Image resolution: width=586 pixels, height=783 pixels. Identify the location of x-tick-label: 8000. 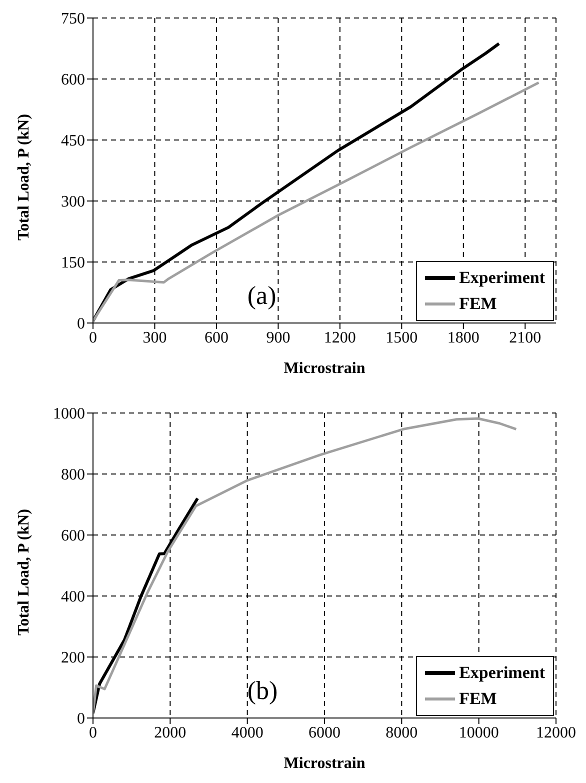
(402, 733).